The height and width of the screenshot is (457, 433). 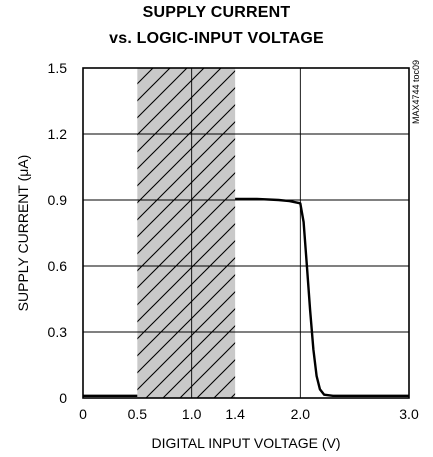 I want to click on y-tick-label: 0.9, so click(x=58, y=200).